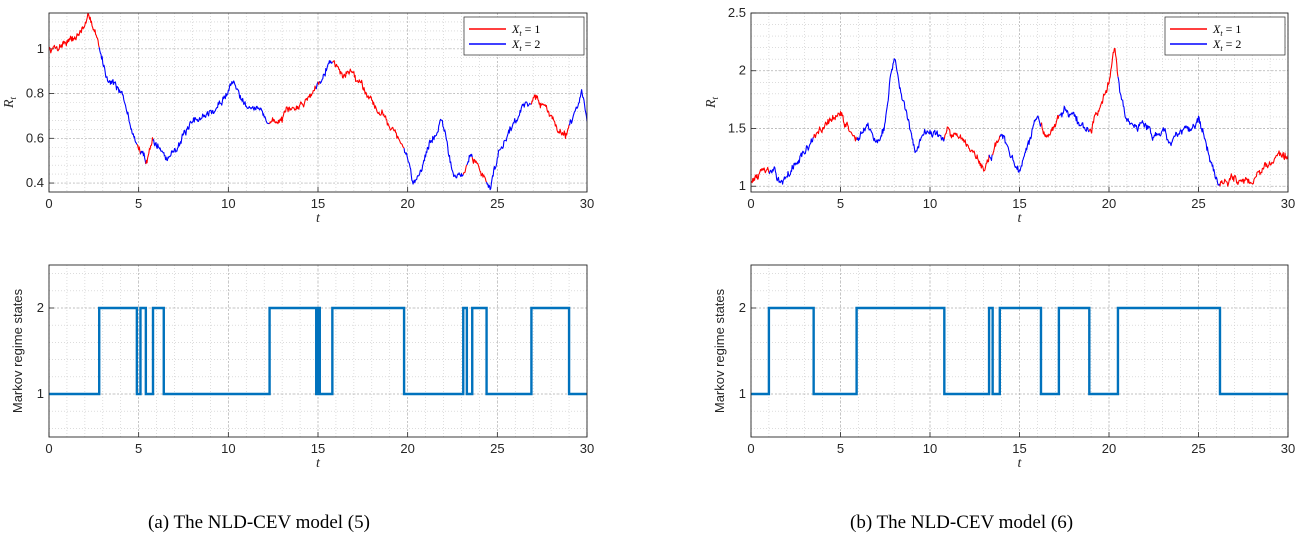 This screenshot has width=1305, height=543. What do you see at coordinates (737, 12) in the screenshot?
I see `y-tick-label: 2.5` at bounding box center [737, 12].